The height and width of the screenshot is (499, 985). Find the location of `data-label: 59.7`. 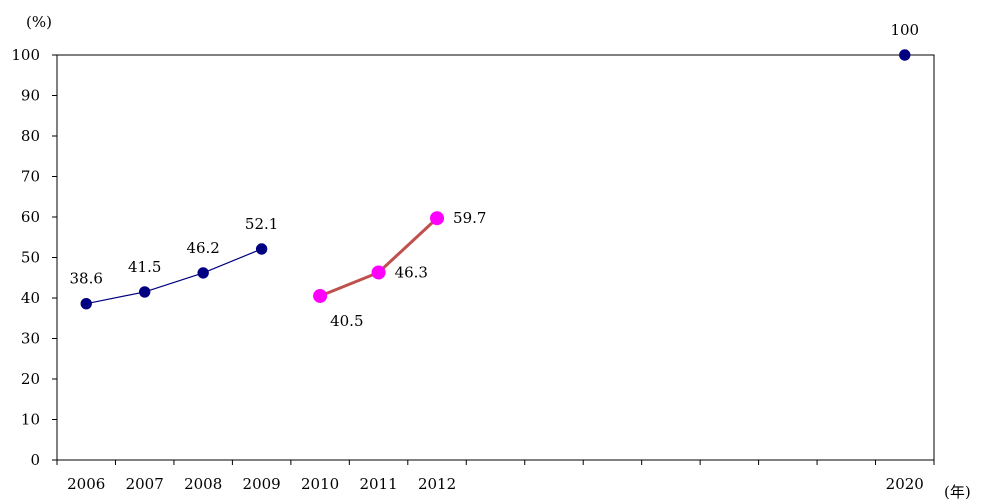

data-label: 59.7 is located at coordinates (469, 218).